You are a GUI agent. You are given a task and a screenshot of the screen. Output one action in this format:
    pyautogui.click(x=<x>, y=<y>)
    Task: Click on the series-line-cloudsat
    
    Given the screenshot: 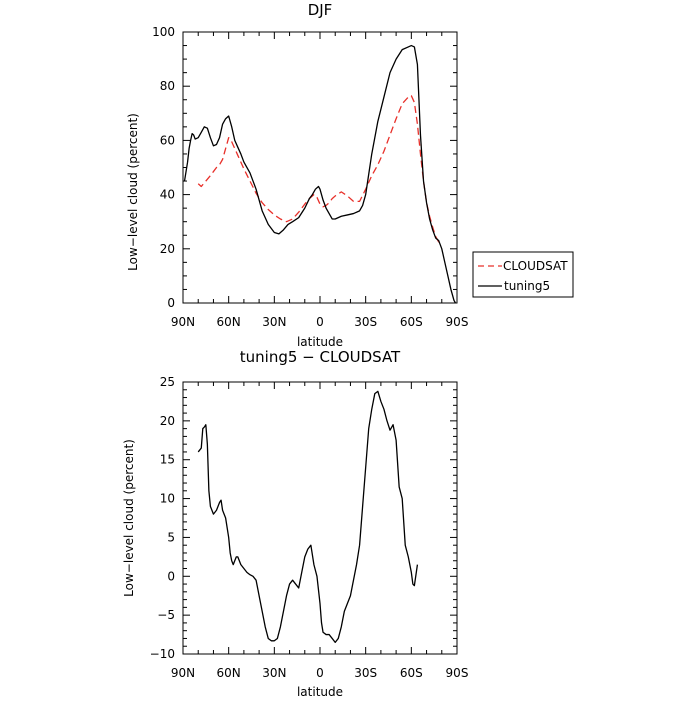 What is the action you would take?
    pyautogui.click(x=320, y=170)
    